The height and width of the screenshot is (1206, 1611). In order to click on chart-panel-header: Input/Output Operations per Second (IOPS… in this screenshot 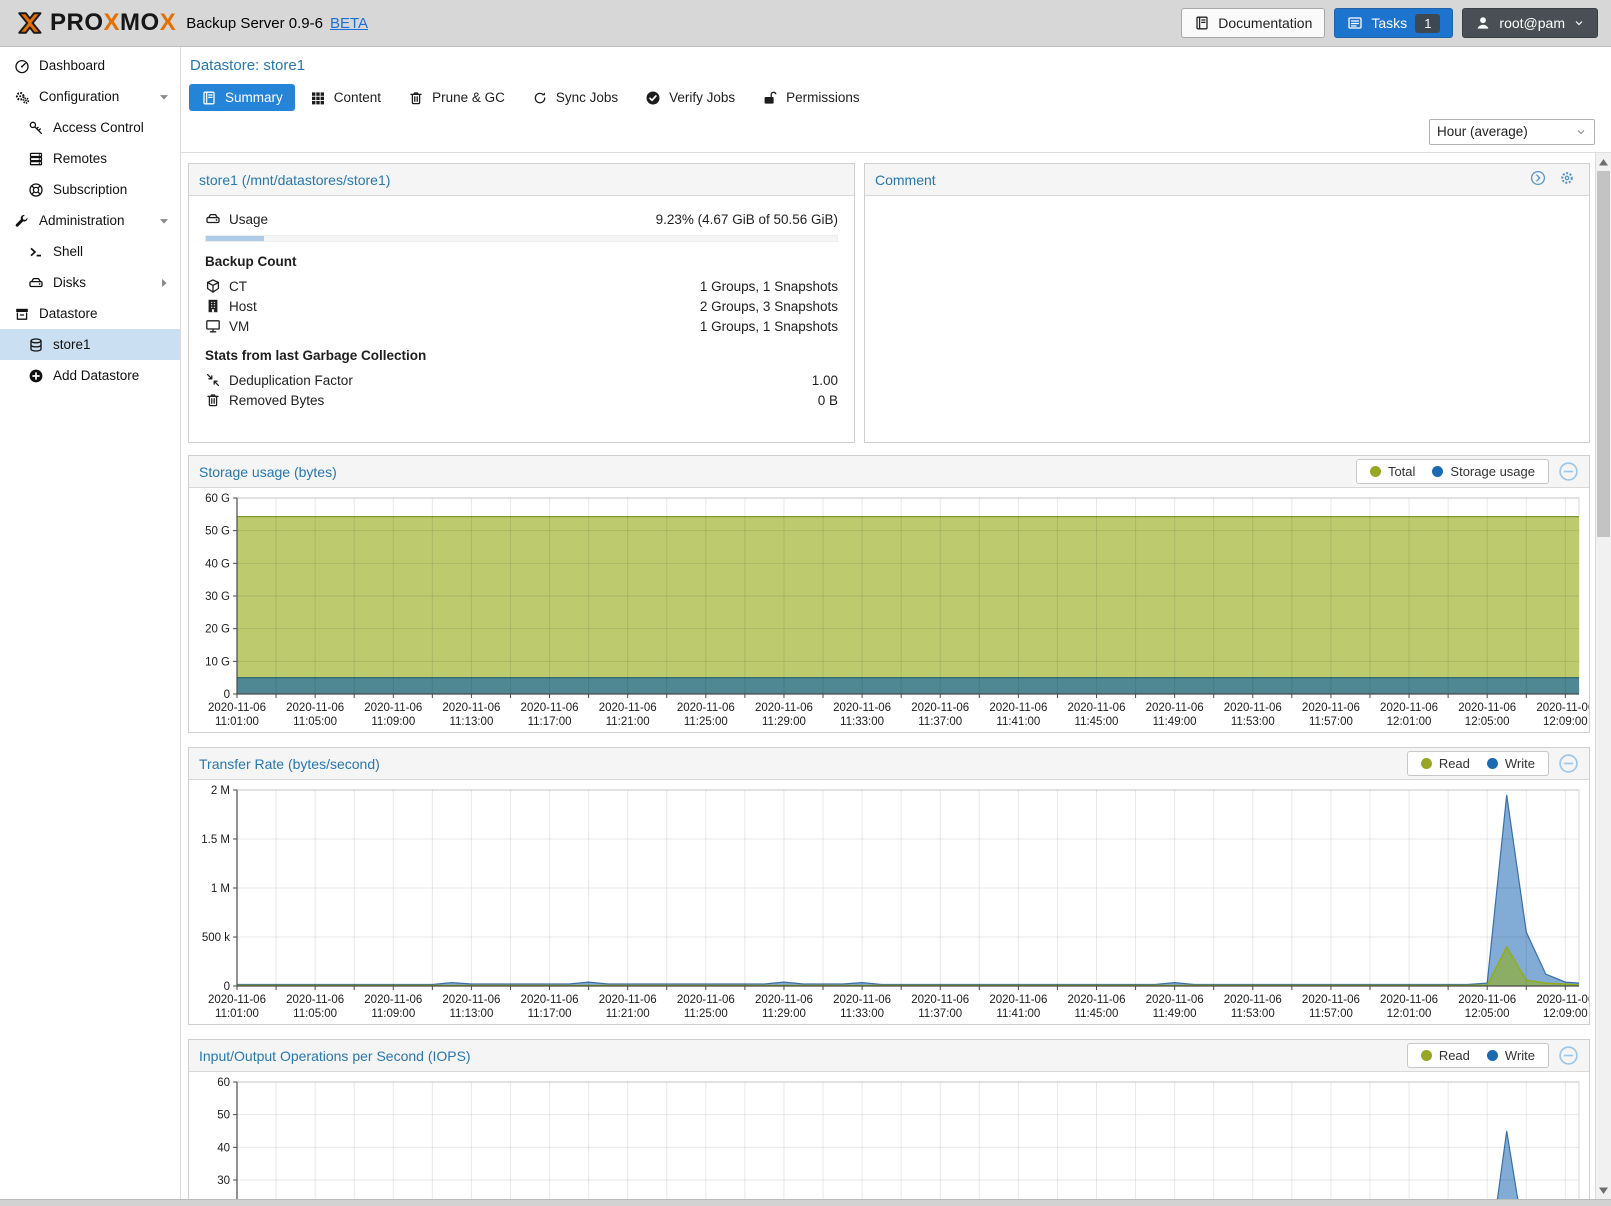, I will do `click(889, 1056)`.